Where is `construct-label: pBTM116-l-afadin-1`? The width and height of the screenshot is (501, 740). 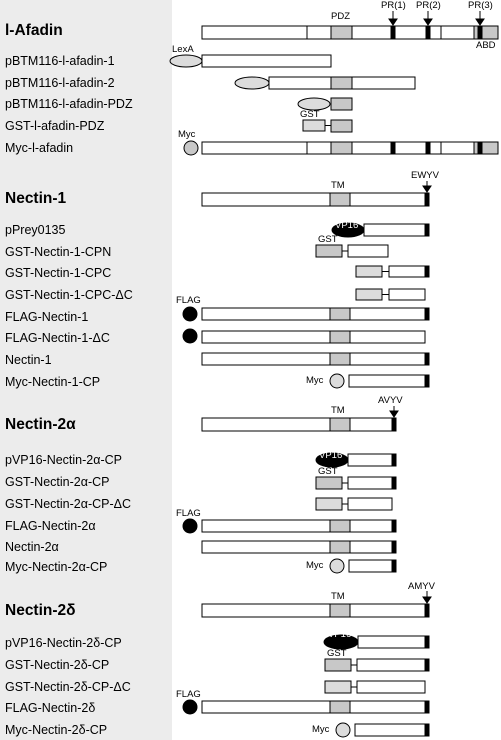 construct-label: pBTM116-l-afadin-1 is located at coordinates (60, 61).